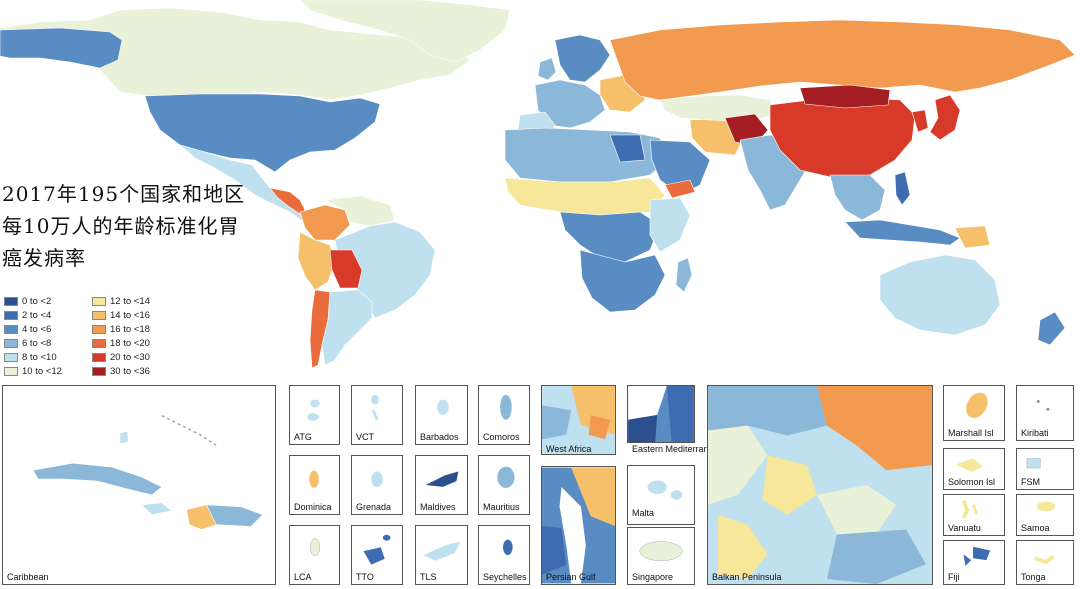 The height and width of the screenshot is (589, 1080). I want to click on legend-item: 30 to <36, so click(121, 371).